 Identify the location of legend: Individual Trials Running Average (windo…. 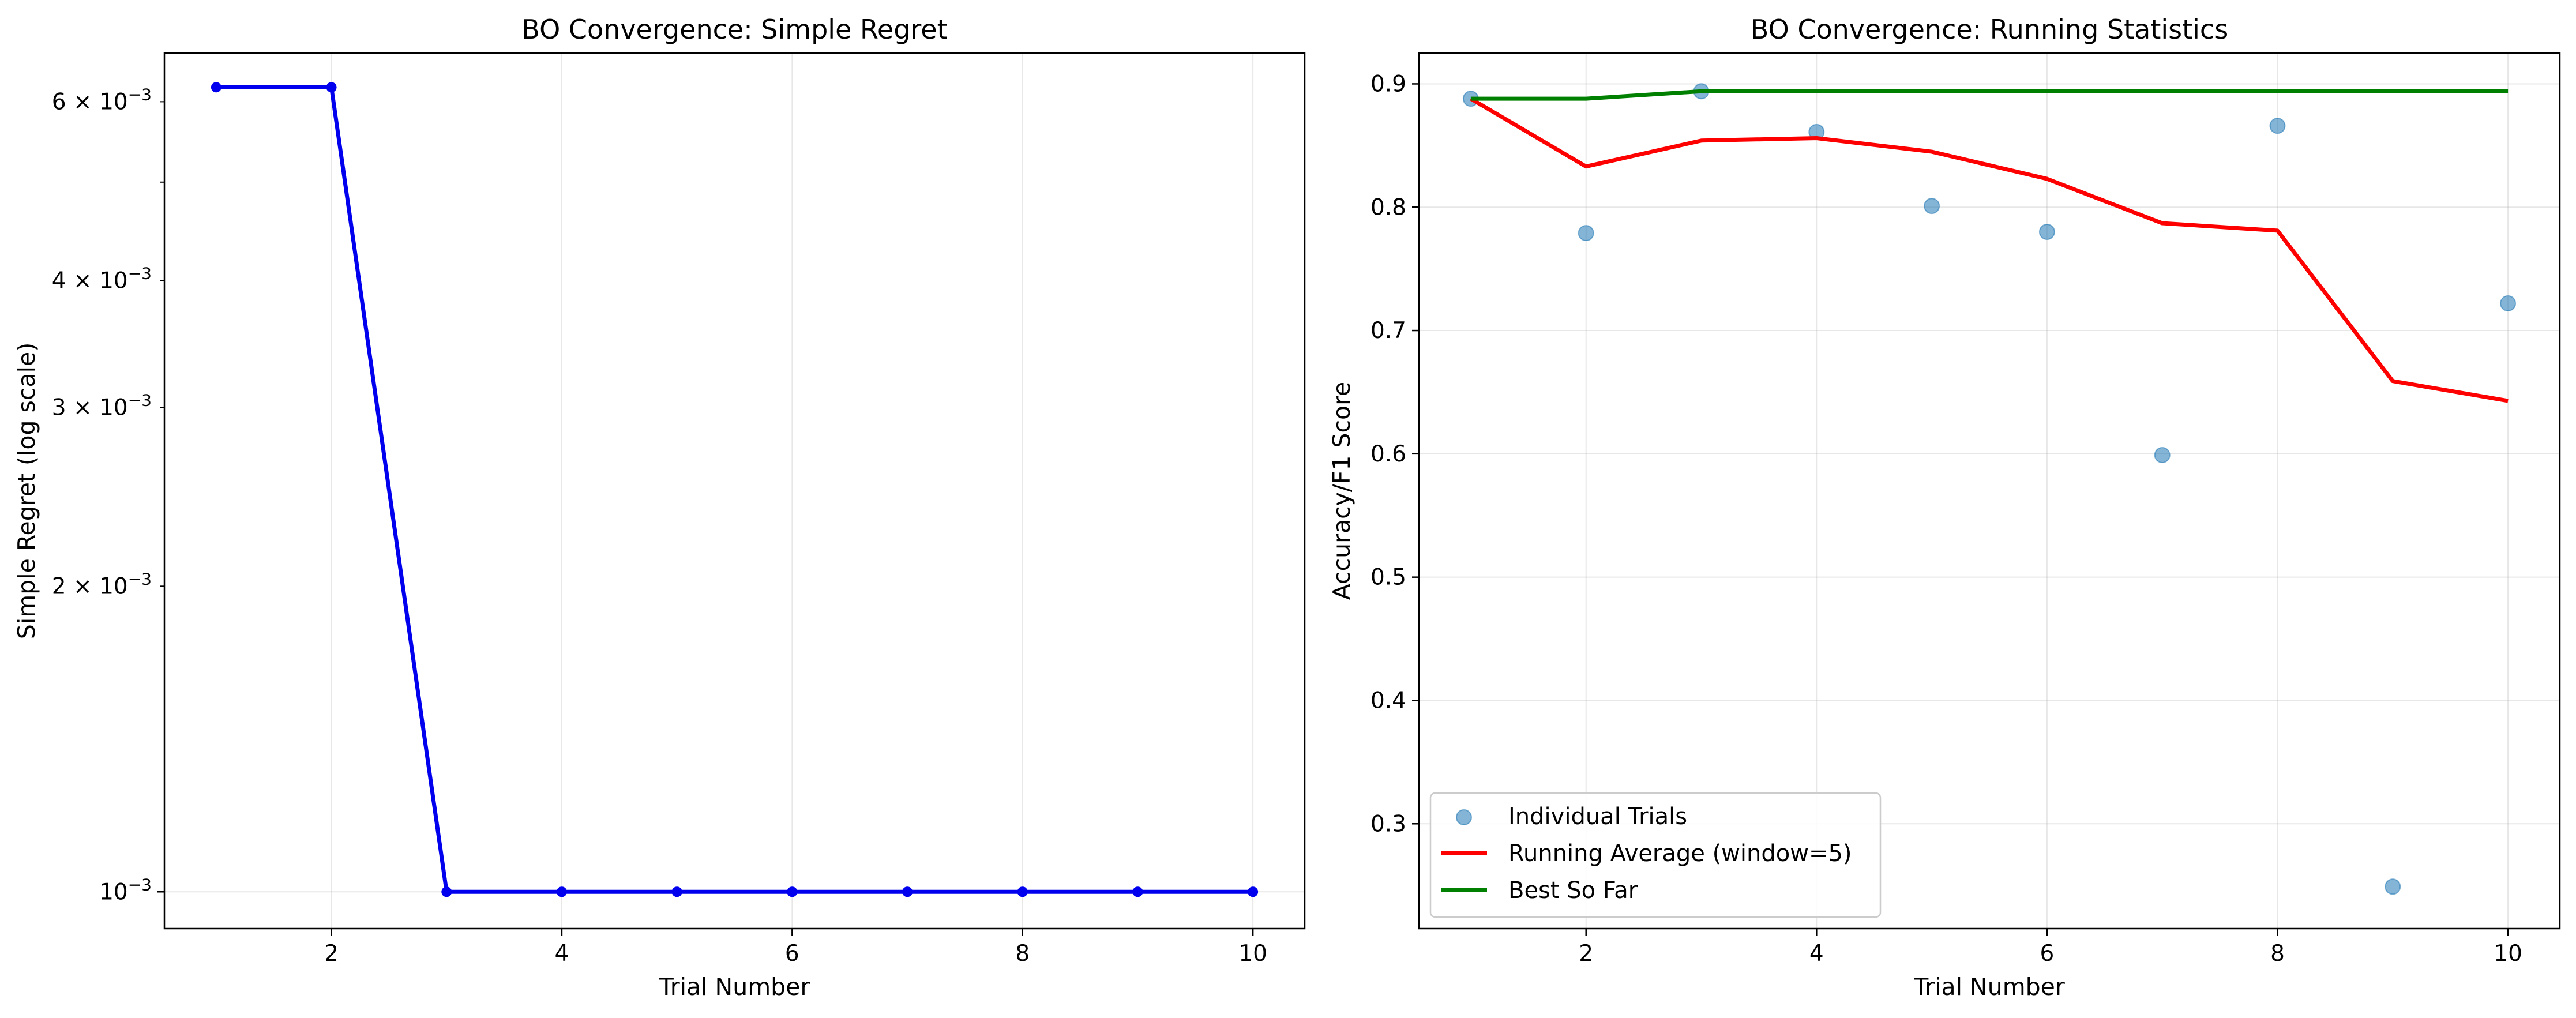
(1655, 855).